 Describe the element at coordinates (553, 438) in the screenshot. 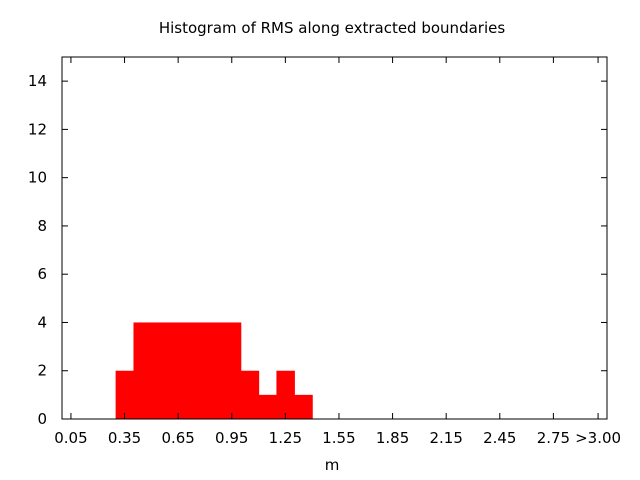

I see `x-tick-label: 2.75` at that location.